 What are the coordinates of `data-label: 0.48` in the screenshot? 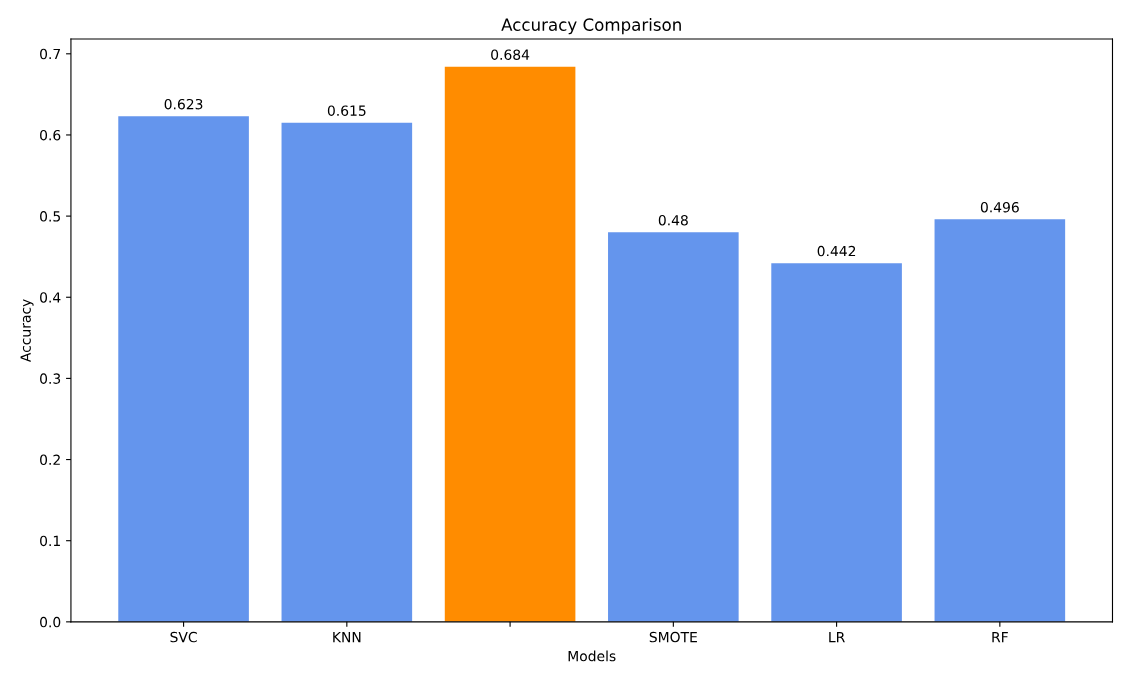 It's located at (673, 220).